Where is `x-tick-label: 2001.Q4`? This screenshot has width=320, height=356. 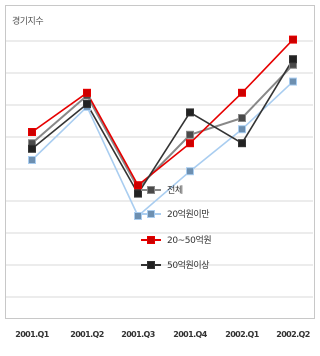 x-tick-label: 2001.Q4 is located at coordinates (190, 334).